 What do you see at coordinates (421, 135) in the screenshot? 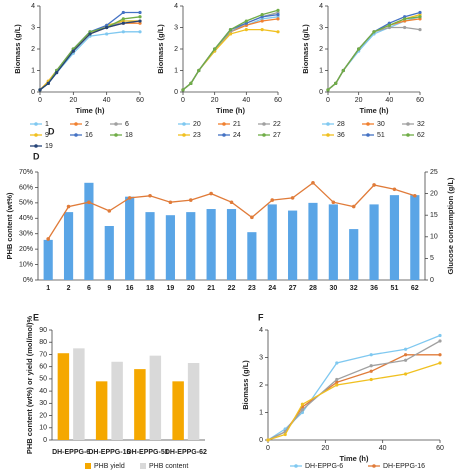
I see `legend-label: 62` at bounding box center [421, 135].